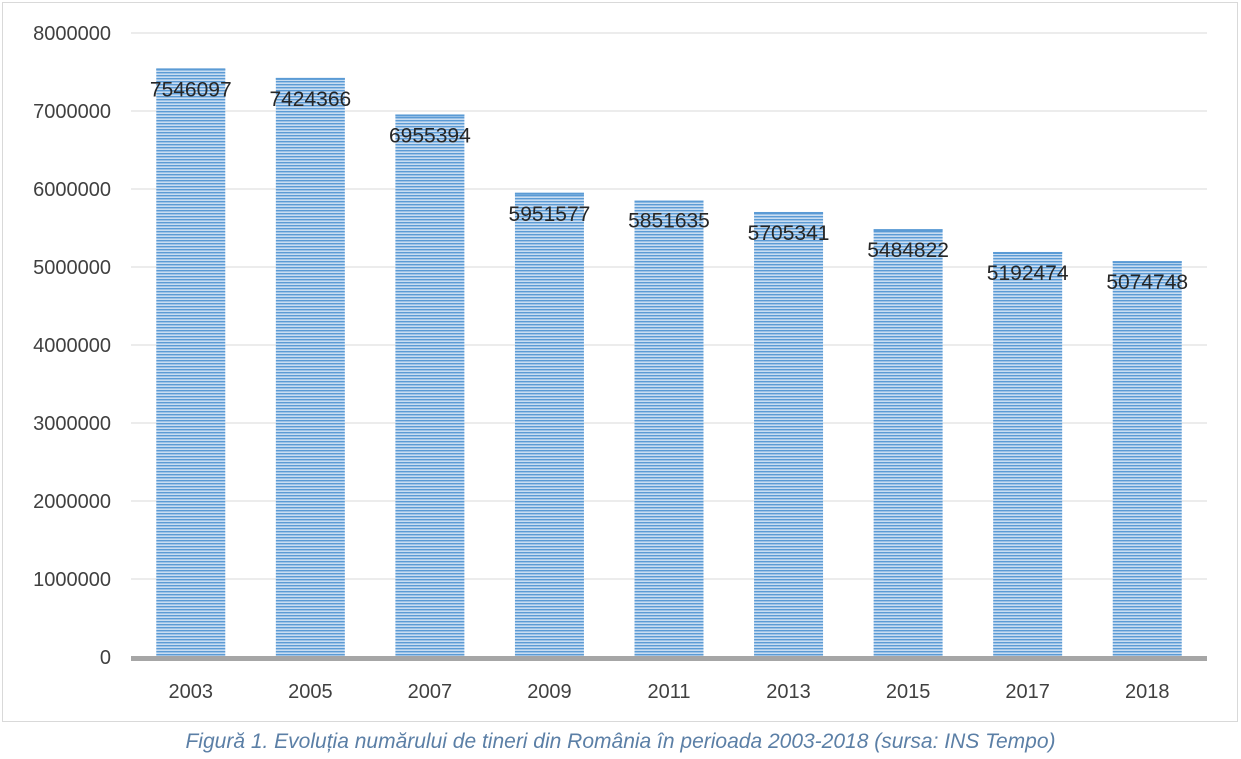 The width and height of the screenshot is (1241, 759). I want to click on y-tick-label: 0, so click(105, 658).